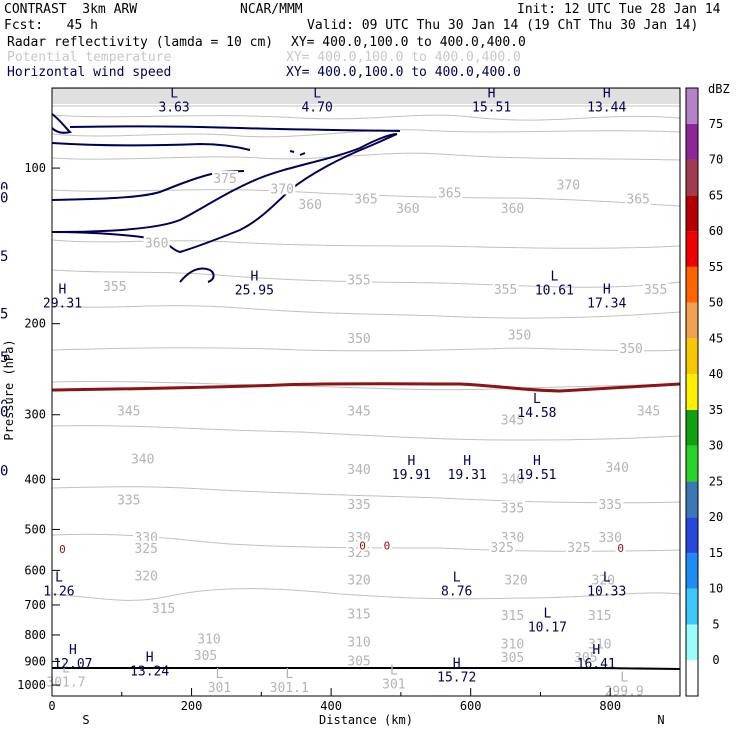  Describe the element at coordinates (716, 517) in the screenshot. I see `colorbar-label: 20` at that location.